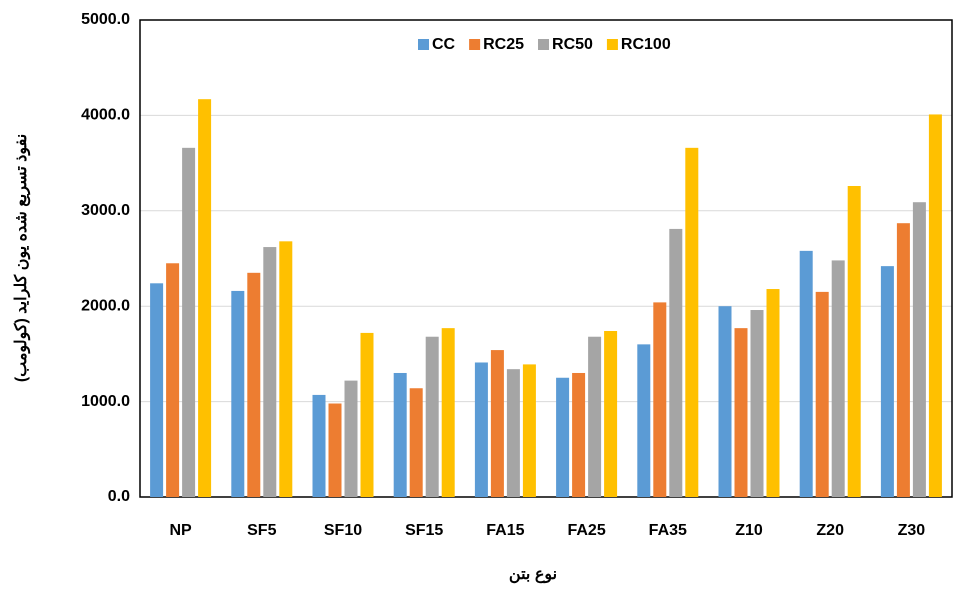  I want to click on y-axis-title: نفوذ تسریع شده یون کلراید (کولومب), so click(22, 258).